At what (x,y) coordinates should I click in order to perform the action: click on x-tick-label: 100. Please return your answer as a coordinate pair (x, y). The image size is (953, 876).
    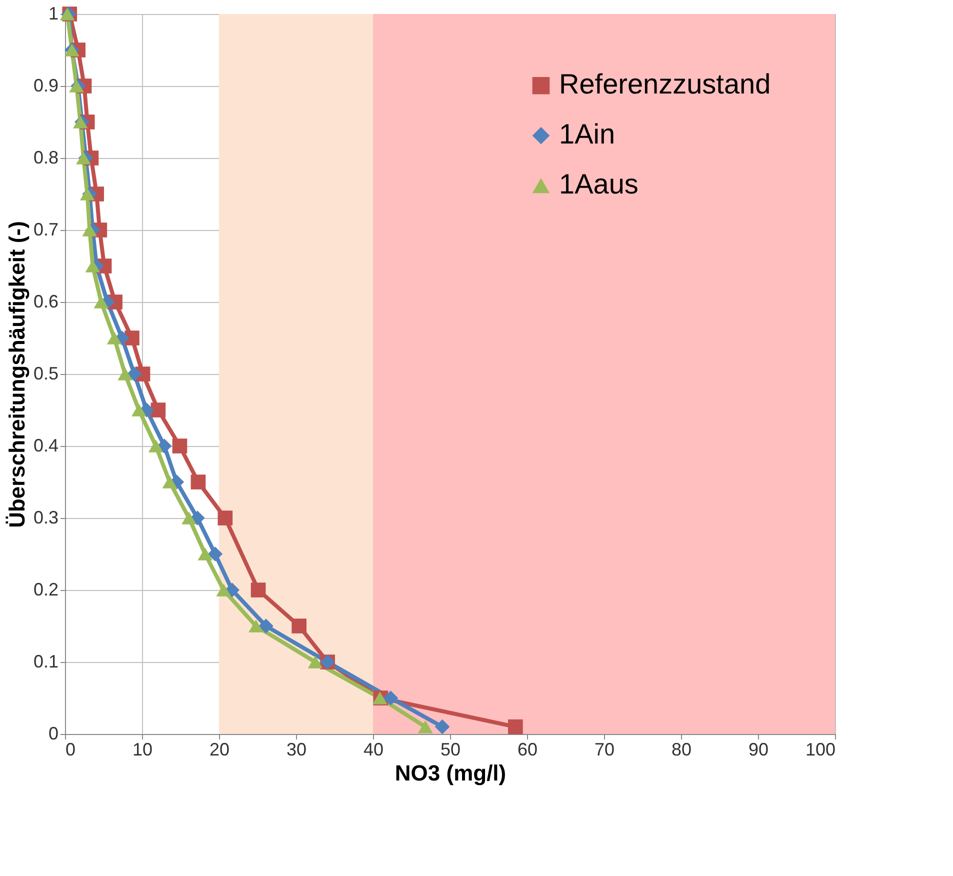
    Looking at the image, I should click on (820, 750).